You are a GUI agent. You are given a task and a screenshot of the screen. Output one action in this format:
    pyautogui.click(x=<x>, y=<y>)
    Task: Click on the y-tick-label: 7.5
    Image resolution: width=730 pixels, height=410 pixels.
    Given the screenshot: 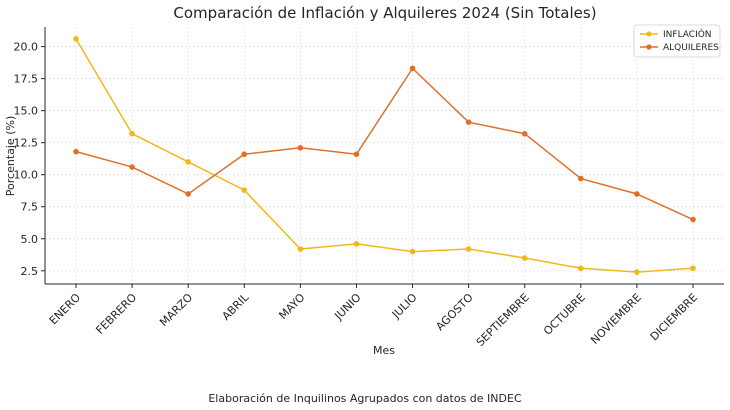 What is the action you would take?
    pyautogui.click(x=30, y=207)
    